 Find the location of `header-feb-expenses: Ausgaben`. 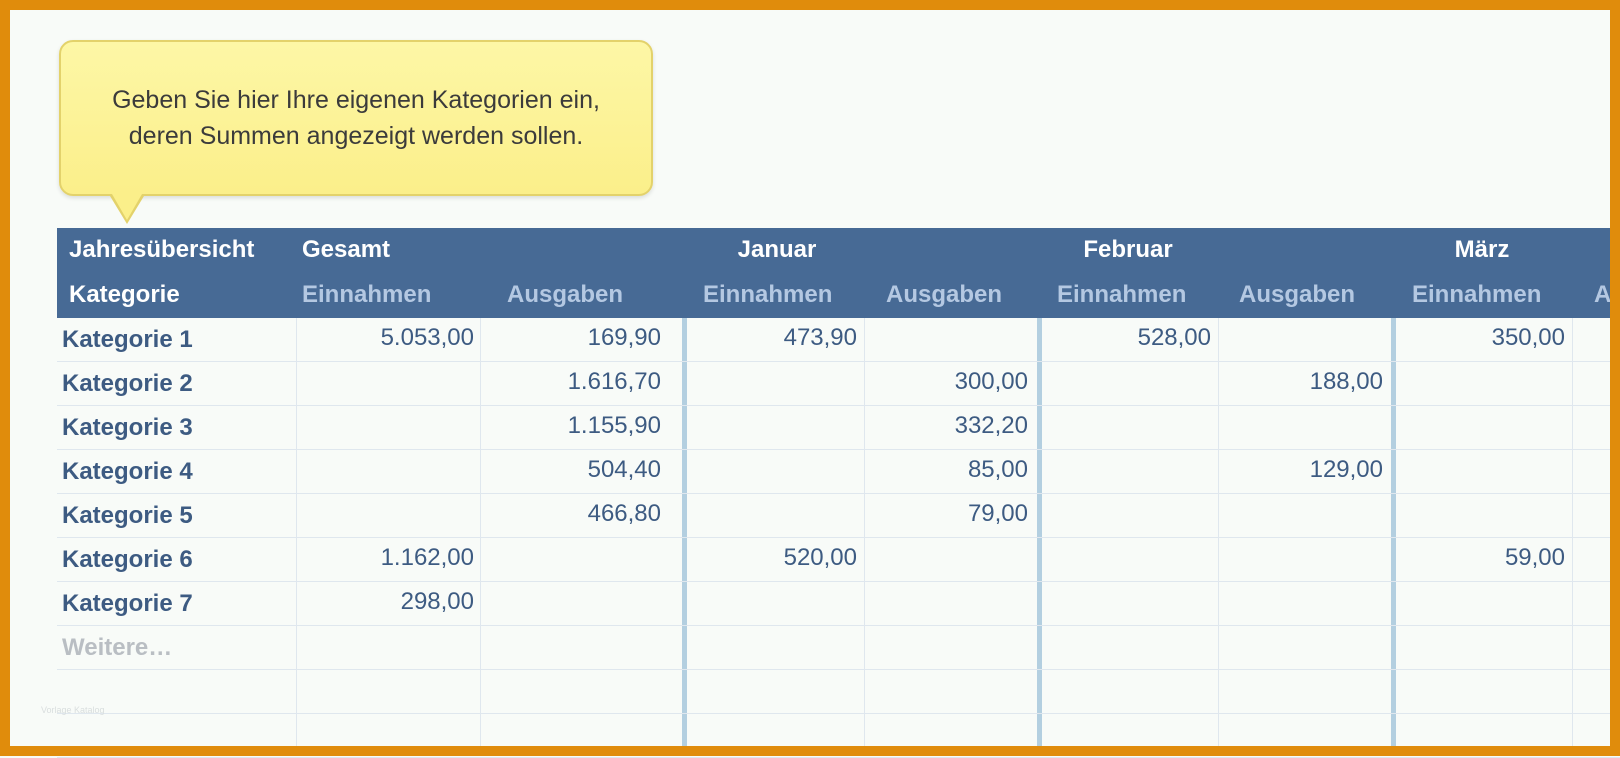

header-feb-expenses: Ausgaben is located at coordinates (1297, 294).